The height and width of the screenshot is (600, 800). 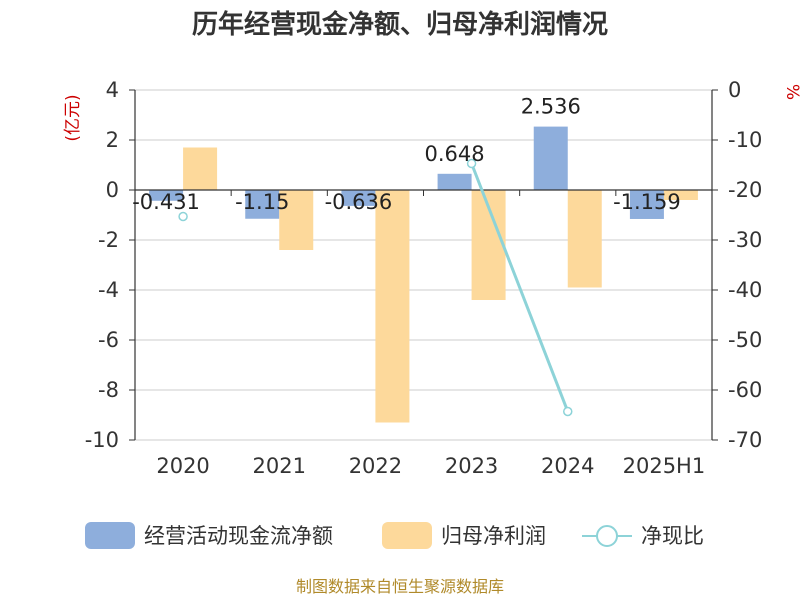 What do you see at coordinates (791, 92) in the screenshot?
I see `right-axis-unit: %` at bounding box center [791, 92].